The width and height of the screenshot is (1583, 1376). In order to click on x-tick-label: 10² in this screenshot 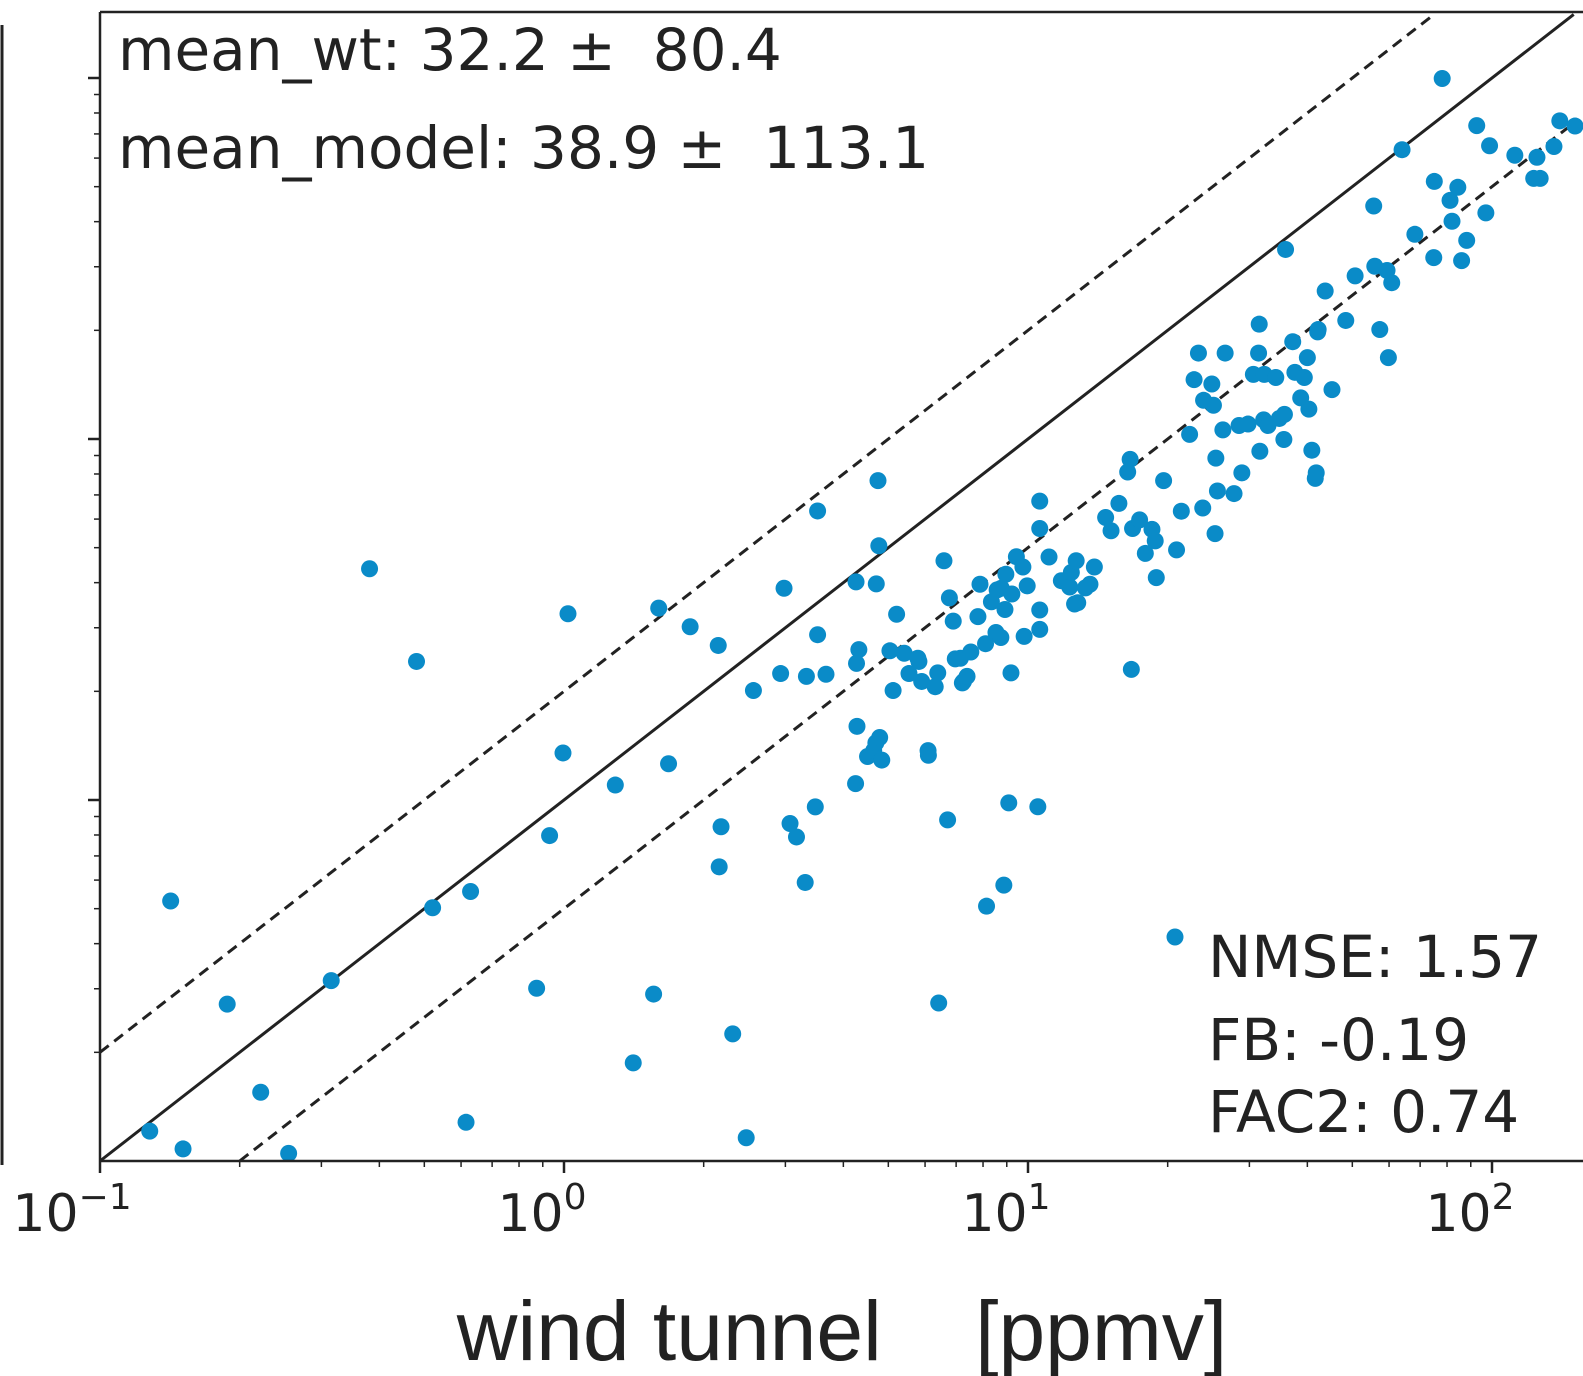, I will do `click(1469, 1210)`.